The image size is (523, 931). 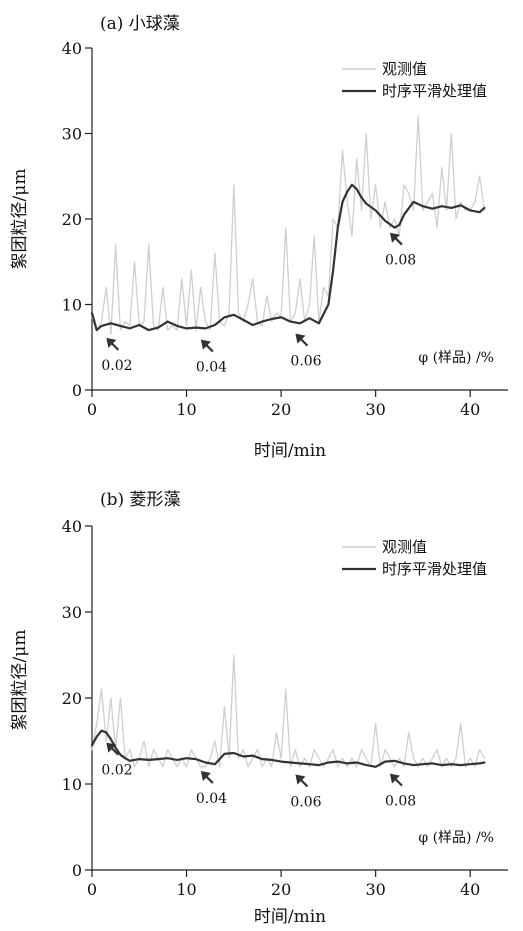 I want to click on panel-title: (a) 小球藻, so click(x=140, y=24).